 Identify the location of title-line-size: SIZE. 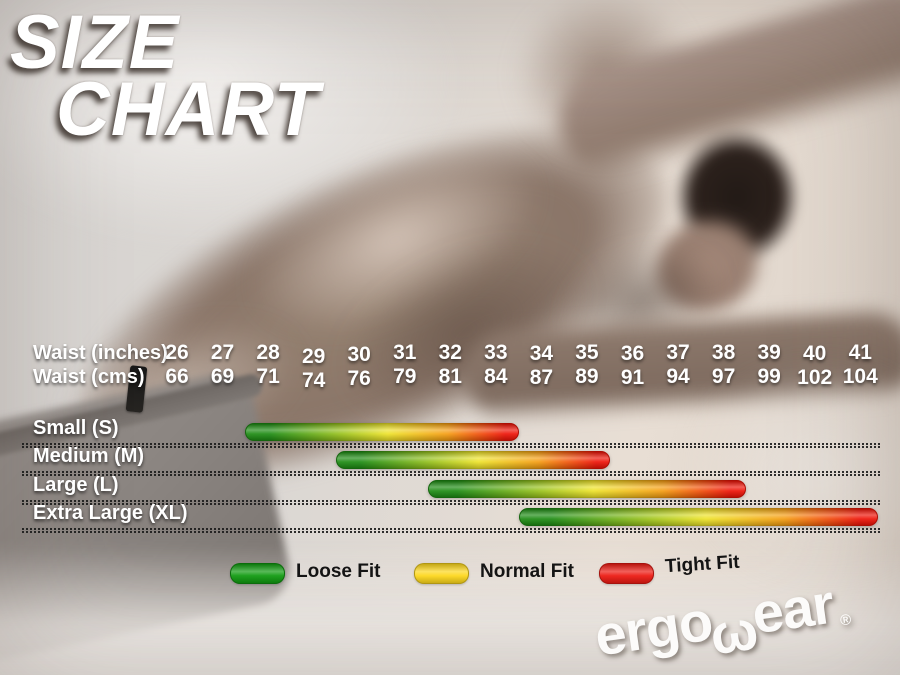
(95, 42).